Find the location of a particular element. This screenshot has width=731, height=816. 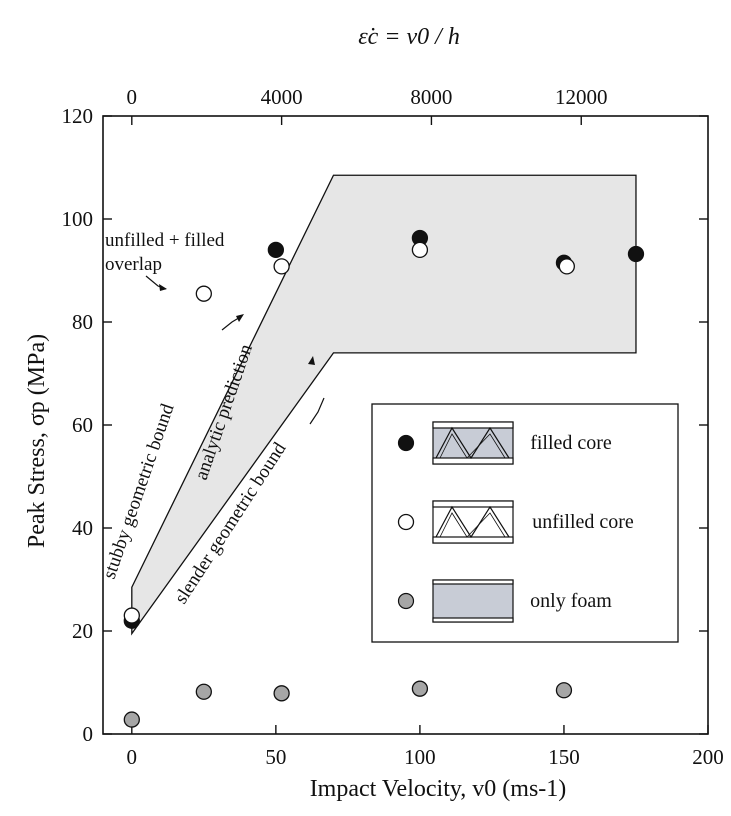

overlap-label-line1: unfilled + filled is located at coordinates (165, 240).